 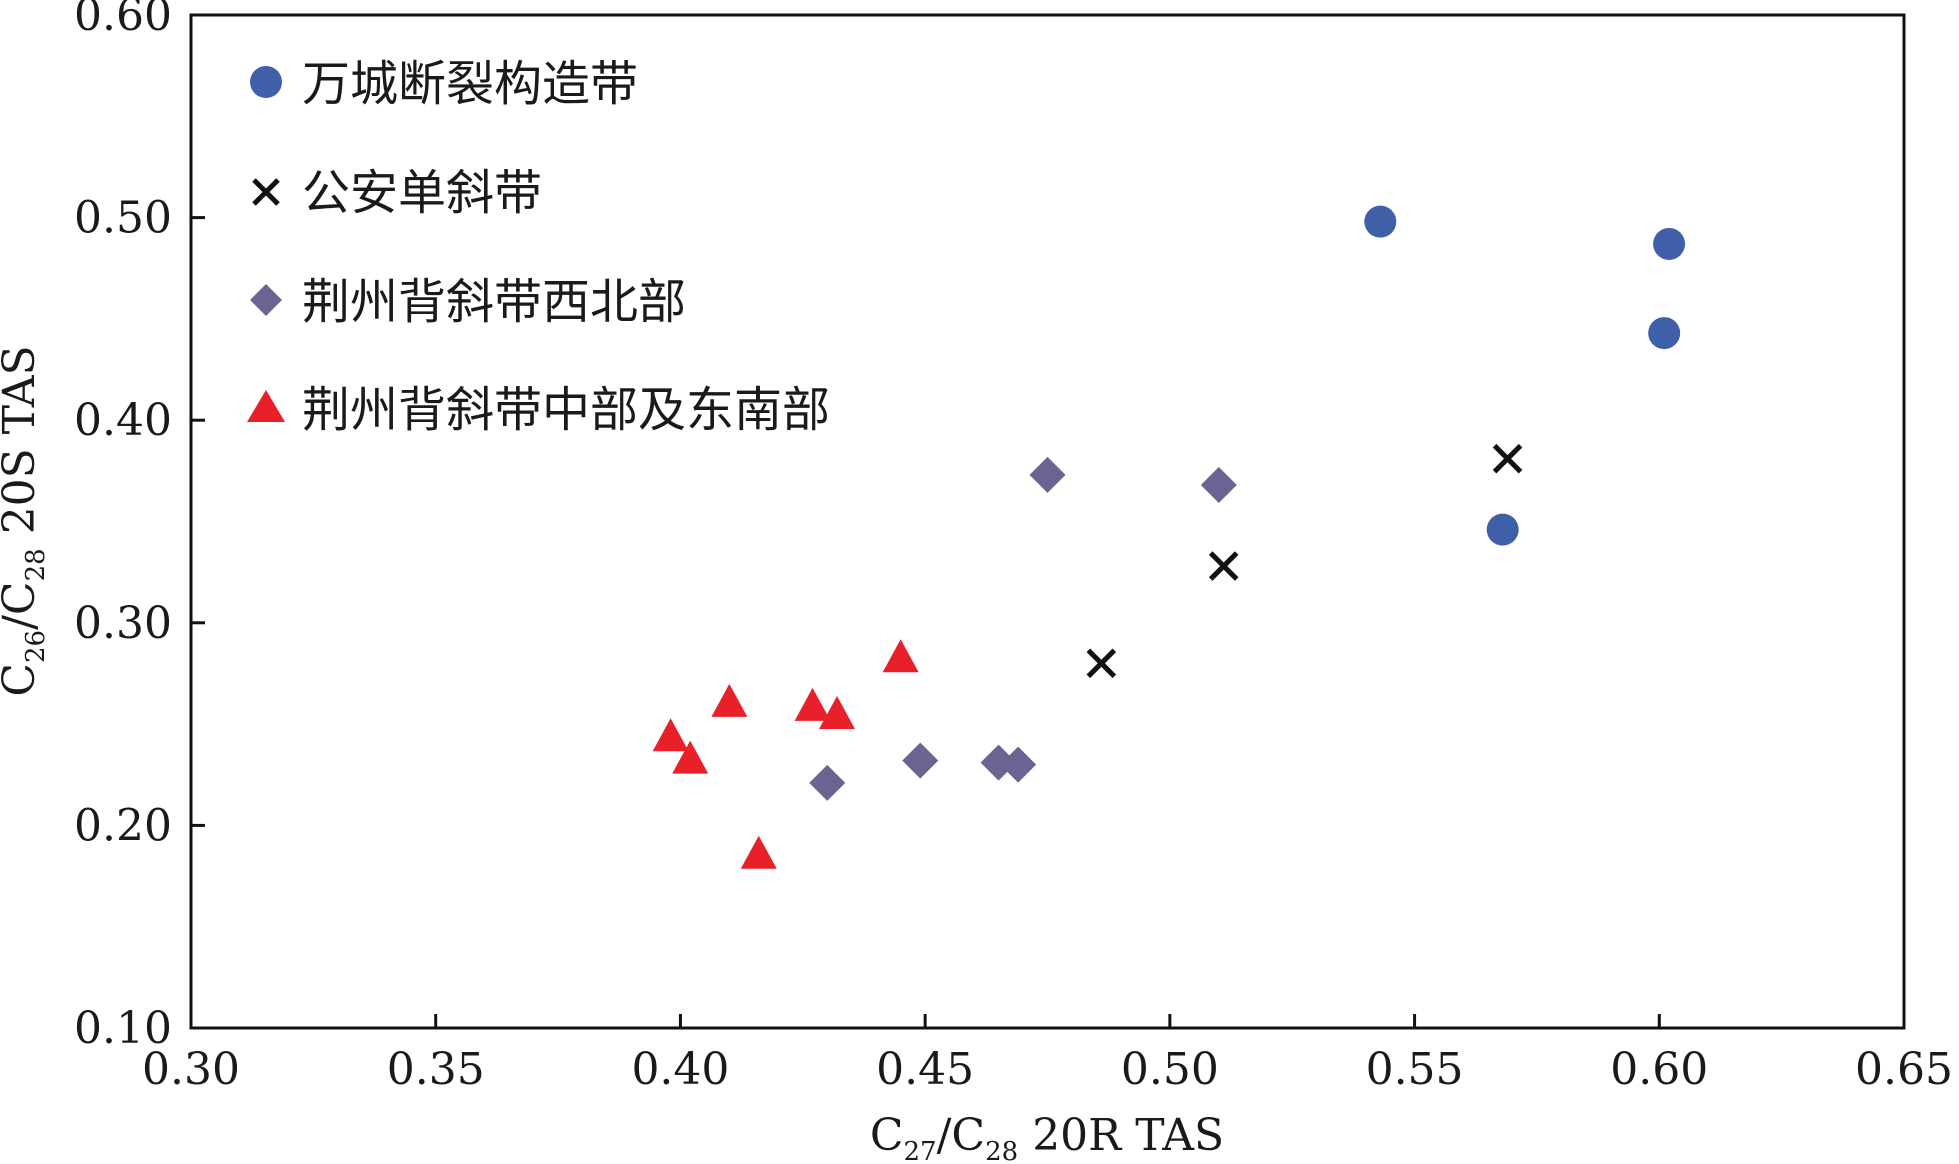 I want to click on legend-label: 荆州背斜带中部及东南部, so click(x=566, y=410).